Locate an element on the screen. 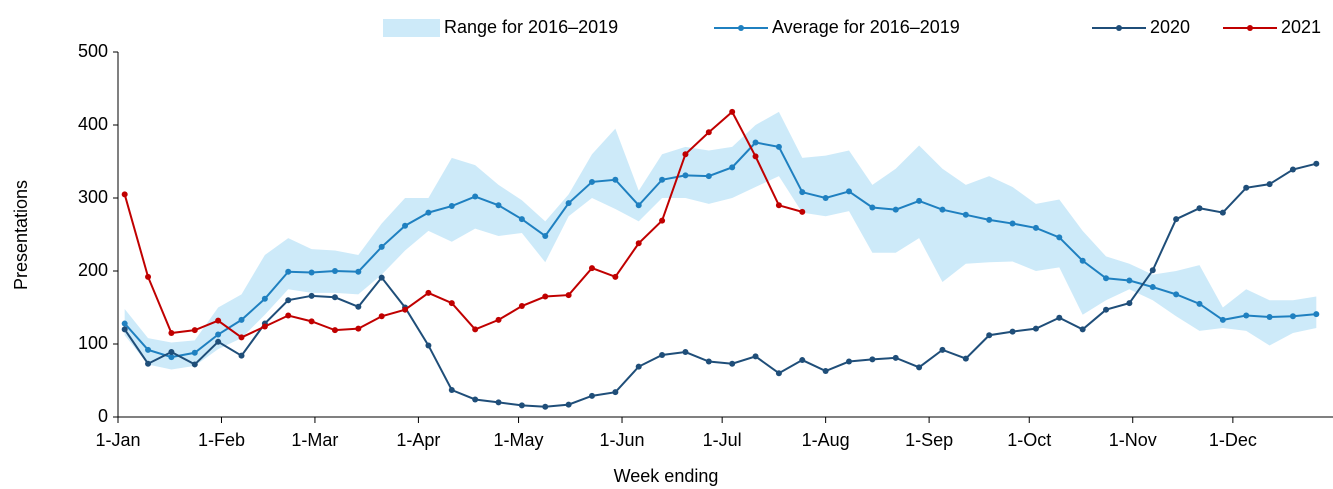 The height and width of the screenshot is (489, 1333). legend-marker is located at coordinates (1250, 28).